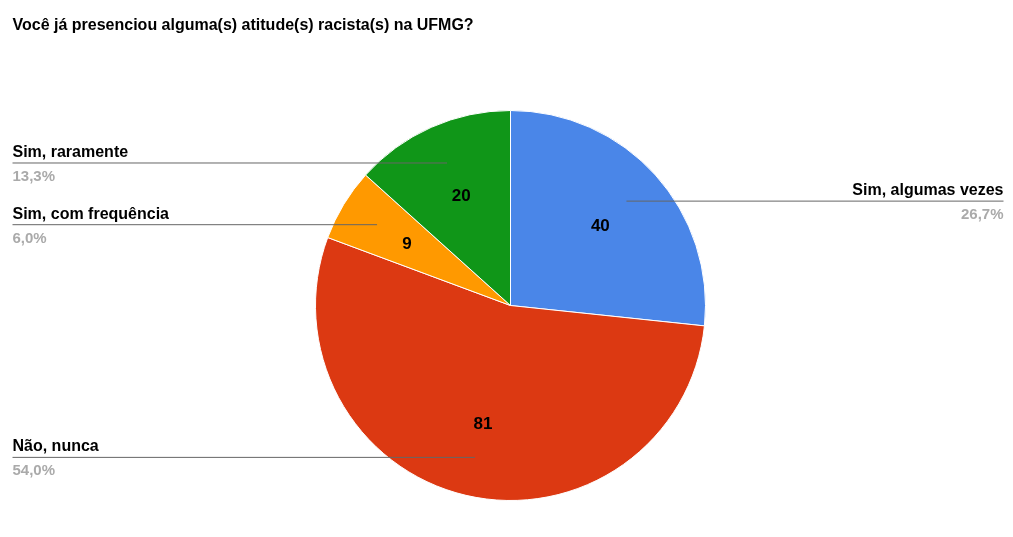 The height and width of the screenshot is (537, 1013). What do you see at coordinates (91, 213) in the screenshot?
I see `slice-label: Sim, com frequência` at bounding box center [91, 213].